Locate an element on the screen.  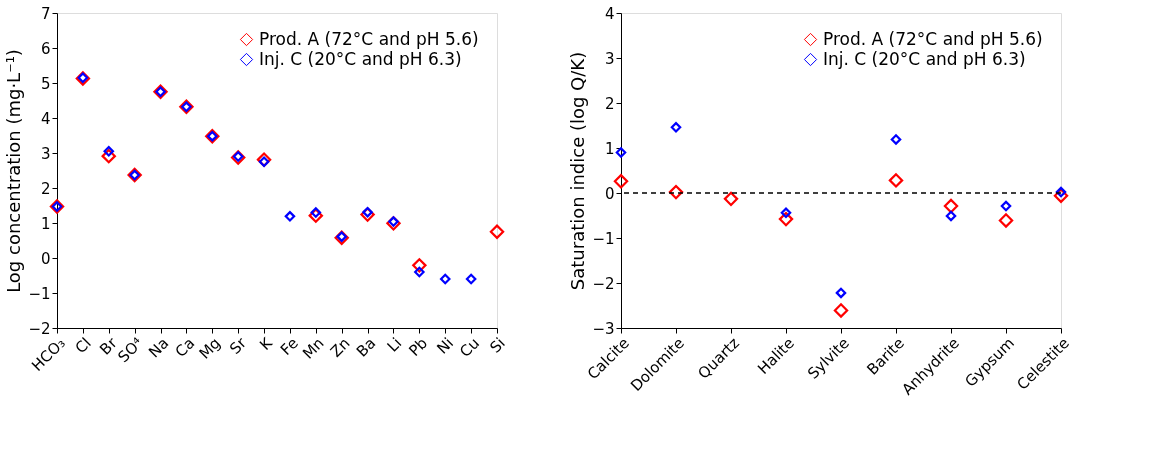
x-tick-label: SO⁴ is located at coordinates (130, 350).